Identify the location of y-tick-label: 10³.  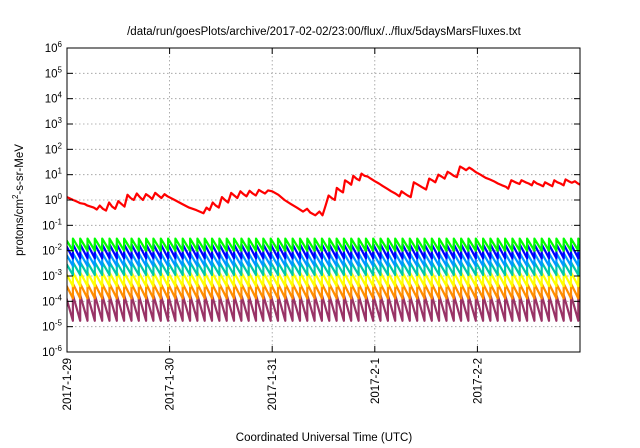
(54, 123).